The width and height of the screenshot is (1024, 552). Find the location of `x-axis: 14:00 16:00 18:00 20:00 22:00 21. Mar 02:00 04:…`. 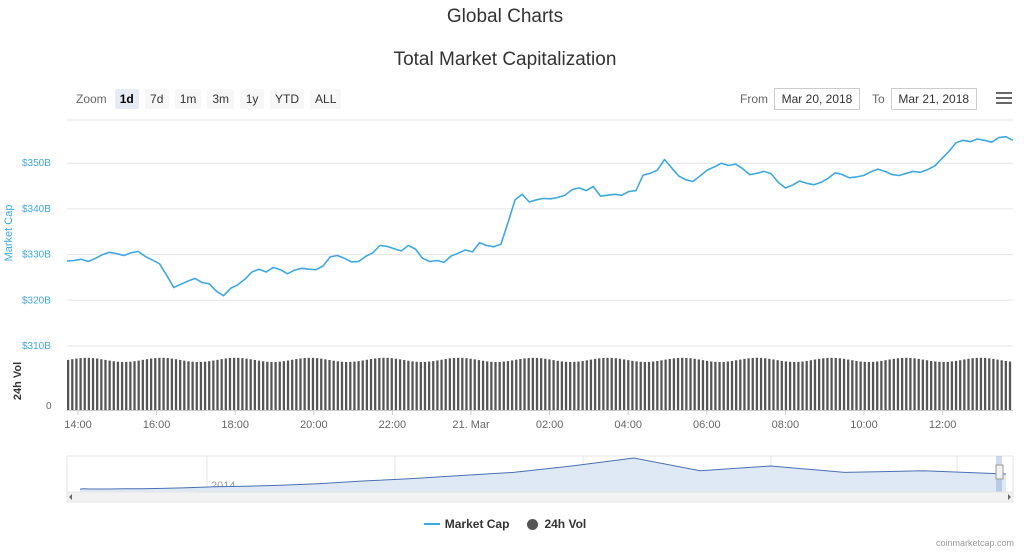

x-axis: 14:00 16:00 18:00 20:00 22:00 21. Mar 02:00 04:… is located at coordinates (510, 420).